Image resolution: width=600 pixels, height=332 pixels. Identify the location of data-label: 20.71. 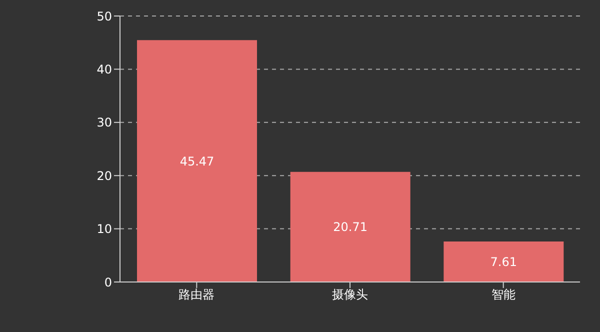
(350, 227).